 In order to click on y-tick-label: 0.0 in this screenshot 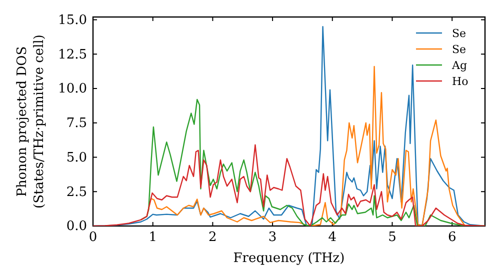, I will do `click(76, 226)`.